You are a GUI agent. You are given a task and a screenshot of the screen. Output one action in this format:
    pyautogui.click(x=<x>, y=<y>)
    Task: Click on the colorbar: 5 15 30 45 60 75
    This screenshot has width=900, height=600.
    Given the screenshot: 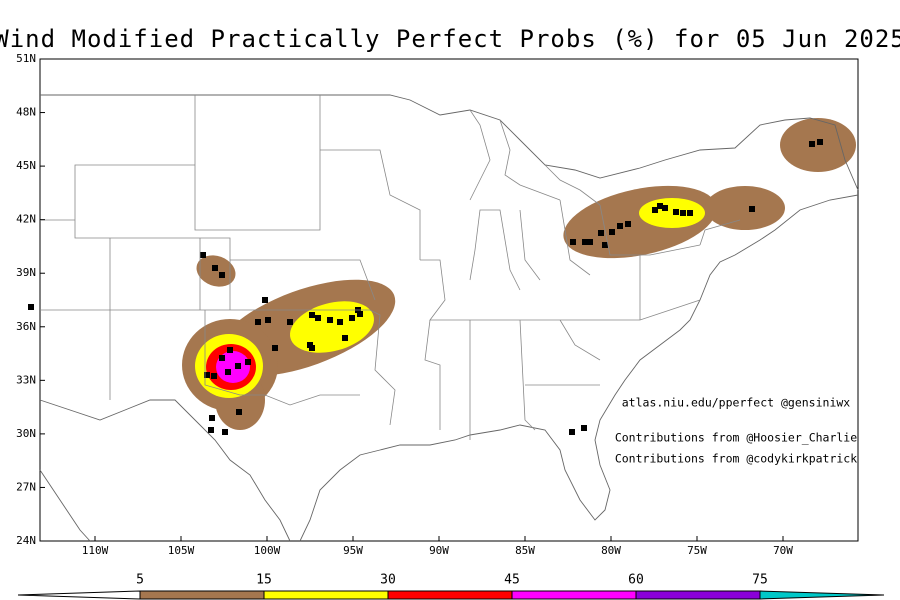 What is the action you would take?
    pyautogui.click(x=451, y=586)
    